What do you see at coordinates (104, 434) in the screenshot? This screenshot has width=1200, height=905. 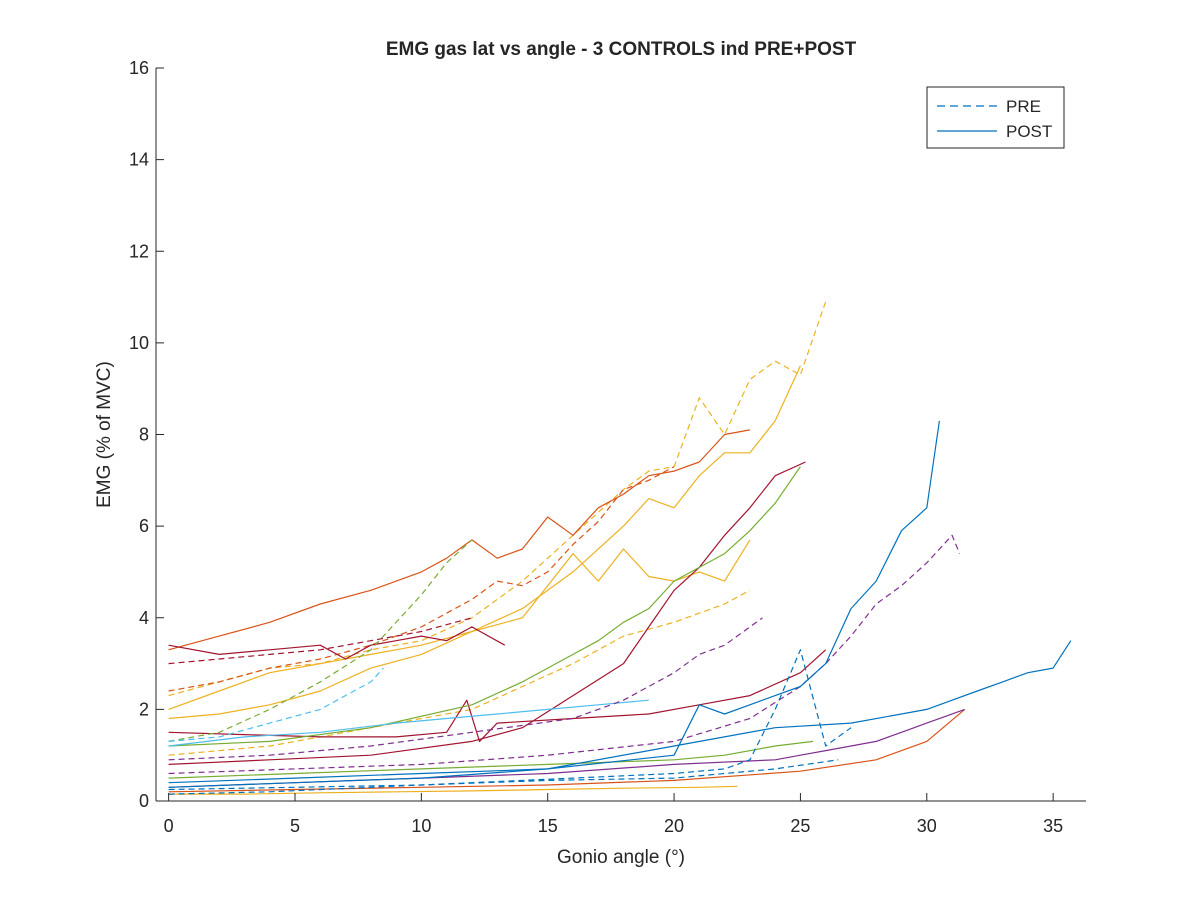 I see `y-axis-label: EMG (% of MVC)` at bounding box center [104, 434].